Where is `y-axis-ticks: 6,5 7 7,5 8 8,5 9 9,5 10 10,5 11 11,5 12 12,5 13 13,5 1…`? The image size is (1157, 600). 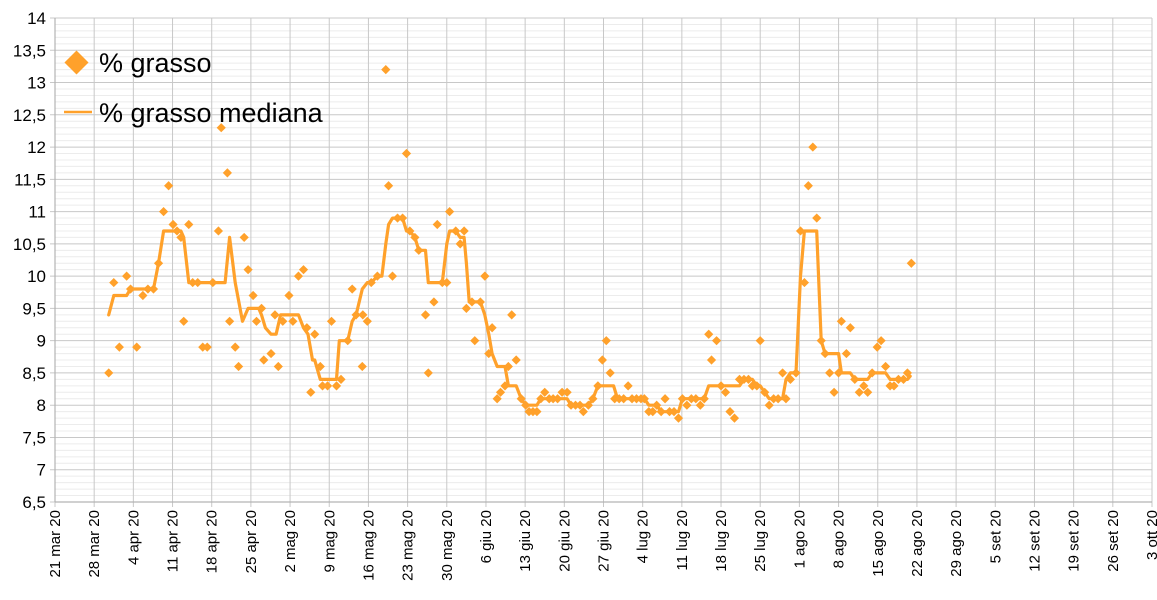
y-axis-ticks: 6,5 7 7,5 8 8,5 9 9,5 10 10,5 11 11,5 12 12,5 13 13,5 1… is located at coordinates (29, 260).